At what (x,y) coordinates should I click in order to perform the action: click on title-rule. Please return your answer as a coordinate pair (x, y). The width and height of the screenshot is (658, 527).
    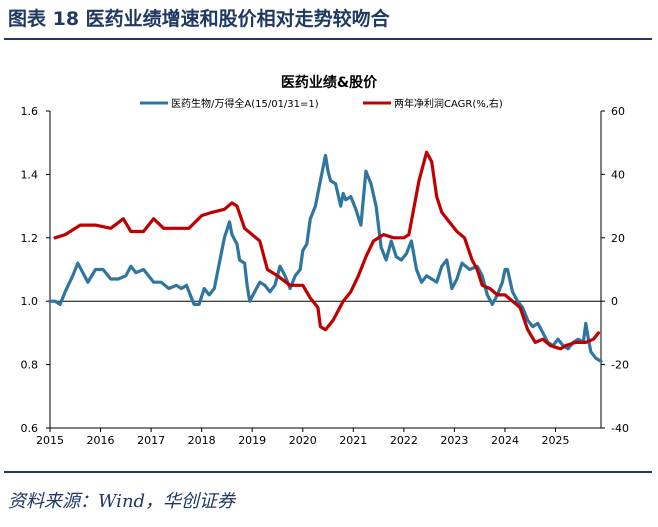
    Looking at the image, I should click on (328, 39).